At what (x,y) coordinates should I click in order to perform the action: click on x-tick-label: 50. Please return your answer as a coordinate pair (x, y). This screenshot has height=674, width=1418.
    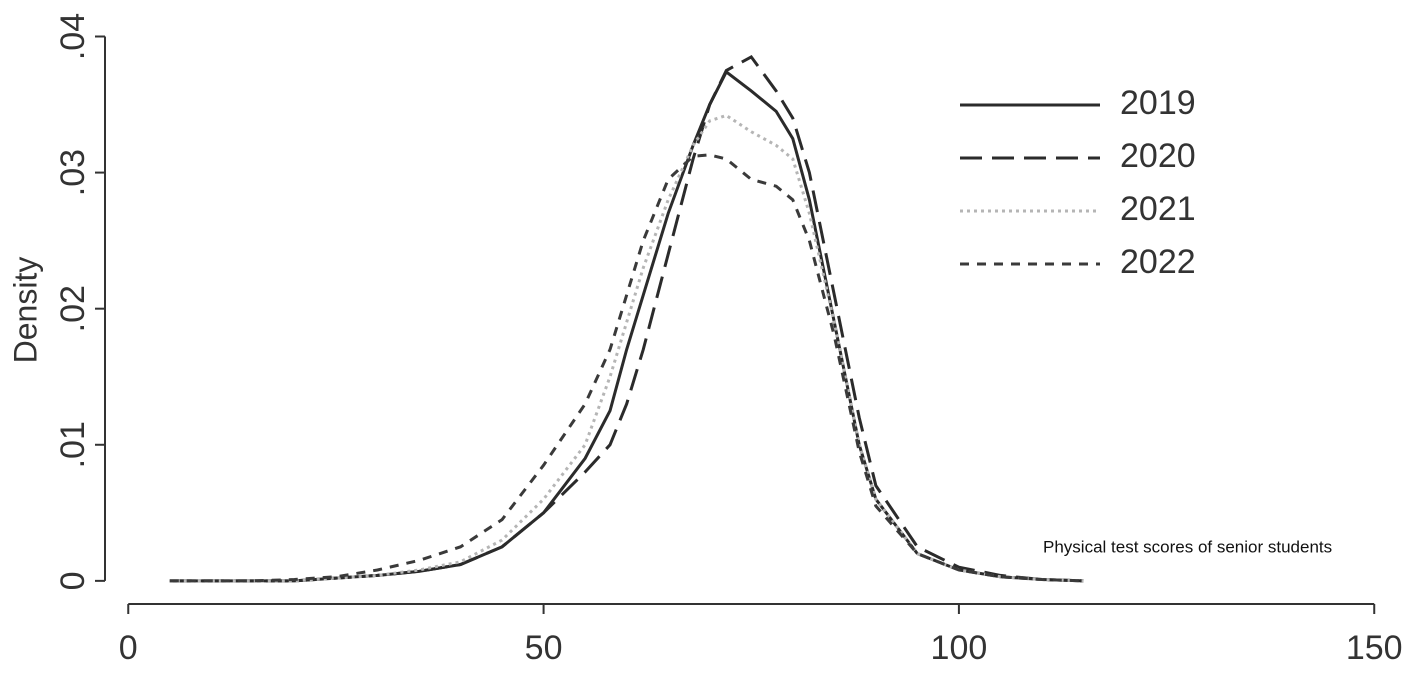
    Looking at the image, I should click on (544, 648).